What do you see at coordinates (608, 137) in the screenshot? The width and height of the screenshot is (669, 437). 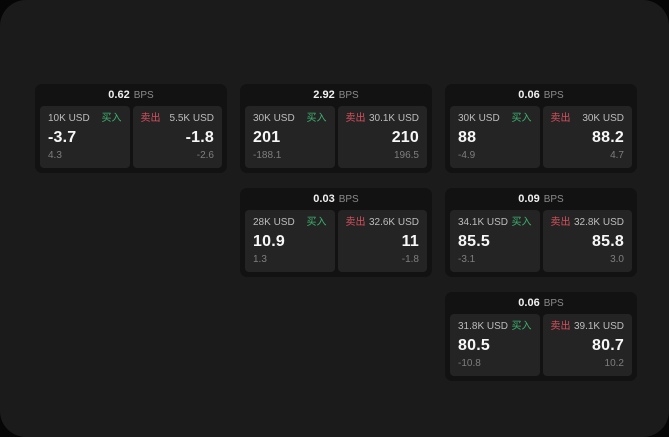 I see `sell-price: 88.2` at bounding box center [608, 137].